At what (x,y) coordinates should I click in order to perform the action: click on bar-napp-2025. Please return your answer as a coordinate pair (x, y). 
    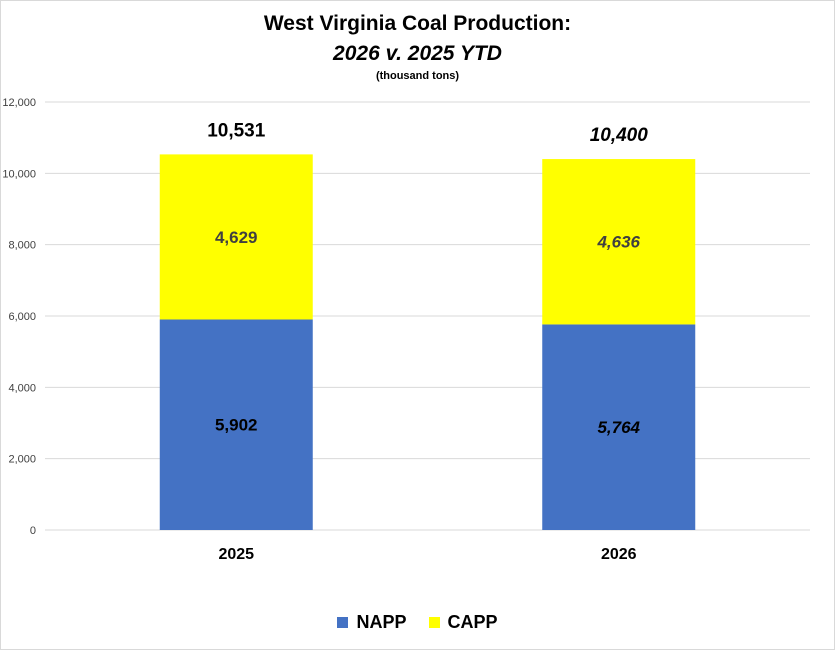
    Looking at the image, I should click on (236, 424).